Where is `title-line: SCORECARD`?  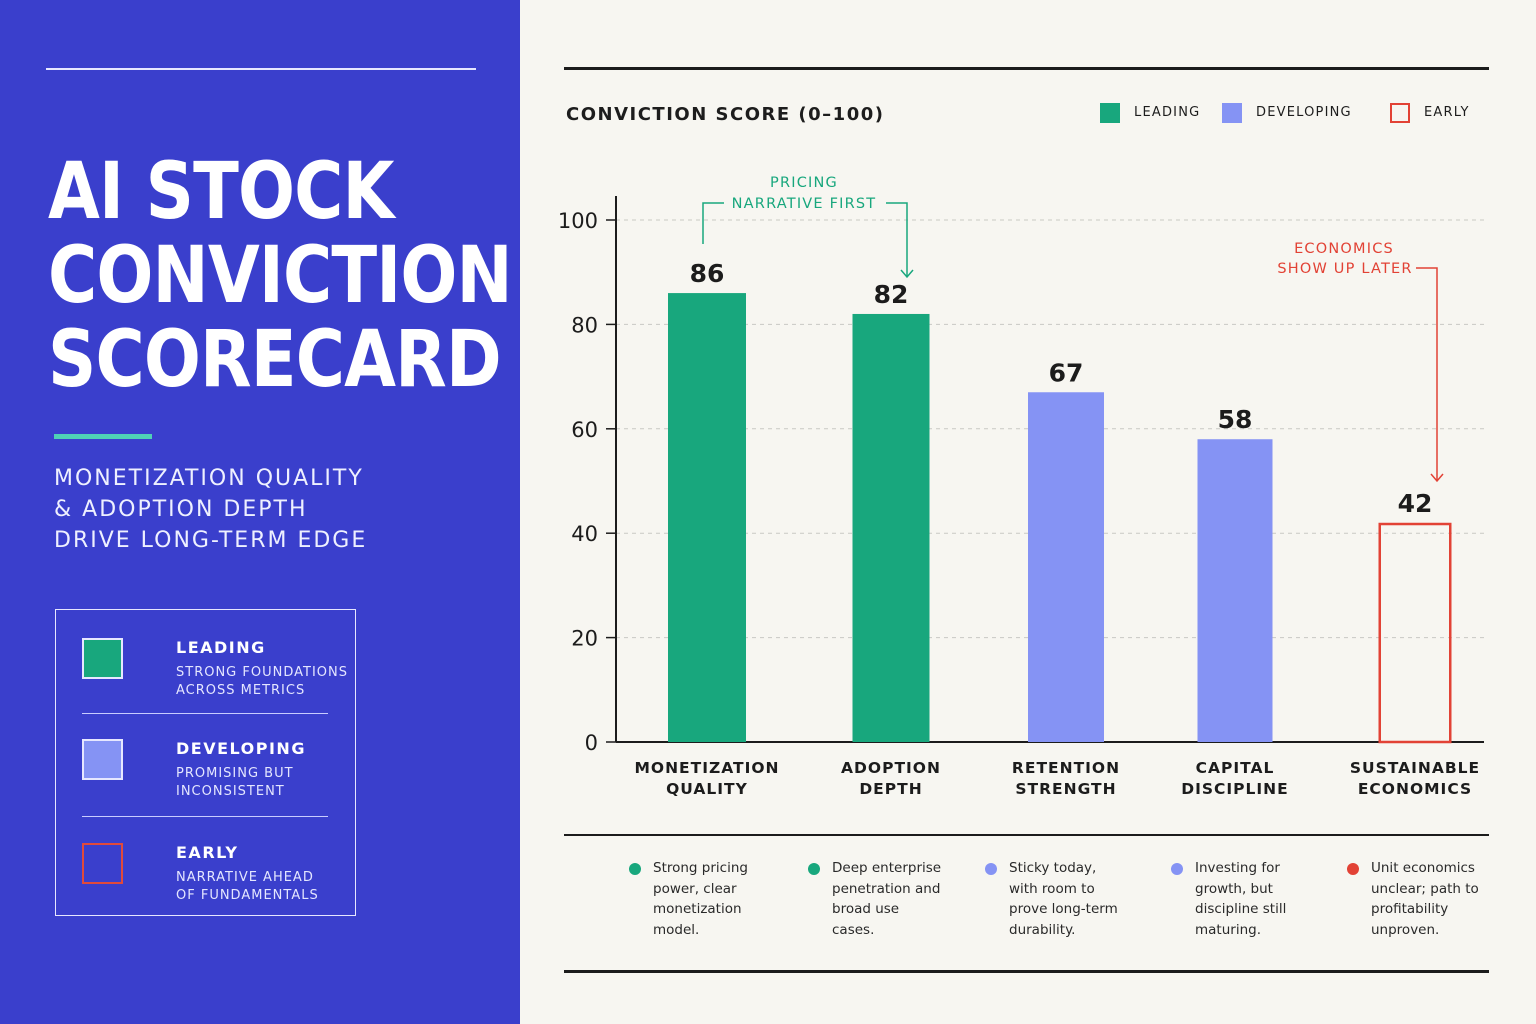 title-line: SCORECARD is located at coordinates (275, 360).